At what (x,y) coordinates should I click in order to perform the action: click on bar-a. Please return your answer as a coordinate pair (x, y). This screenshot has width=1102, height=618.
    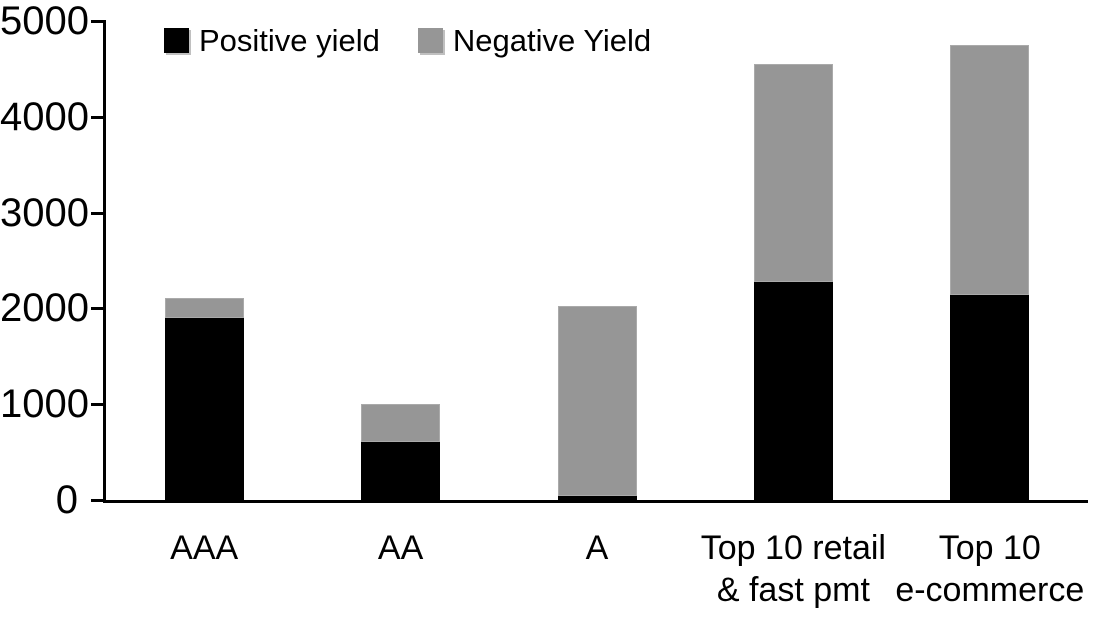
    Looking at the image, I should click on (597, 402).